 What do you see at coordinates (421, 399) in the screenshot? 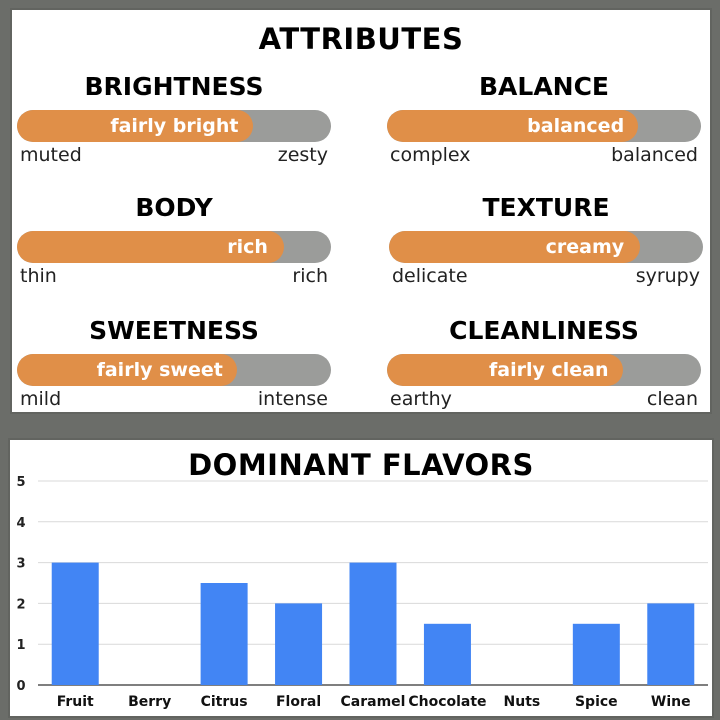
I see `cleanliness-low-label: earthy` at bounding box center [421, 399].